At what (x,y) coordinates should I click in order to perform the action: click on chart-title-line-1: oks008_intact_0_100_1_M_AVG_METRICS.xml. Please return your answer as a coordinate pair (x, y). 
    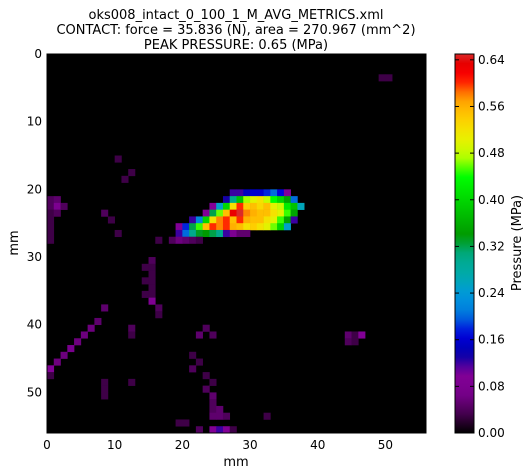
    Looking at the image, I should click on (236, 15).